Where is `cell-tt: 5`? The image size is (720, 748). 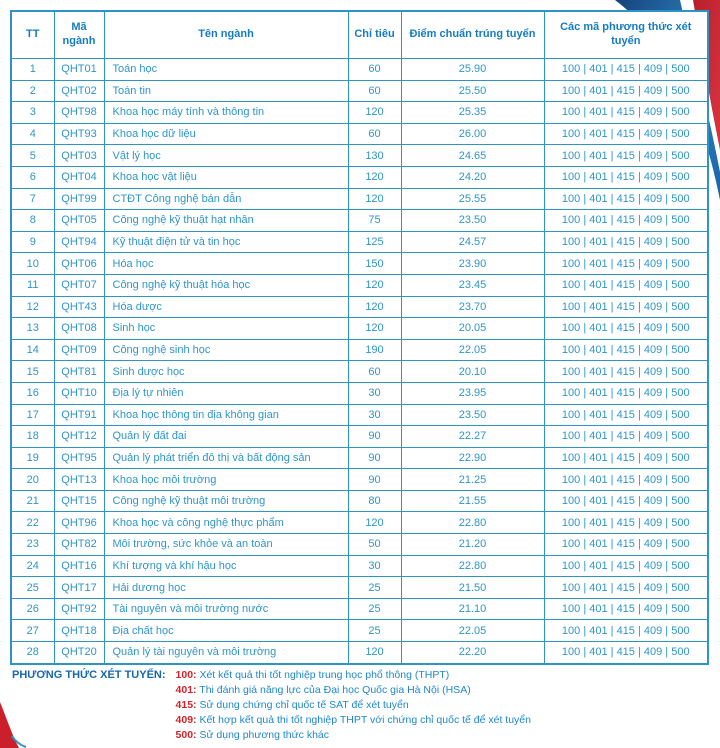
cell-tt: 5 is located at coordinates (32, 155).